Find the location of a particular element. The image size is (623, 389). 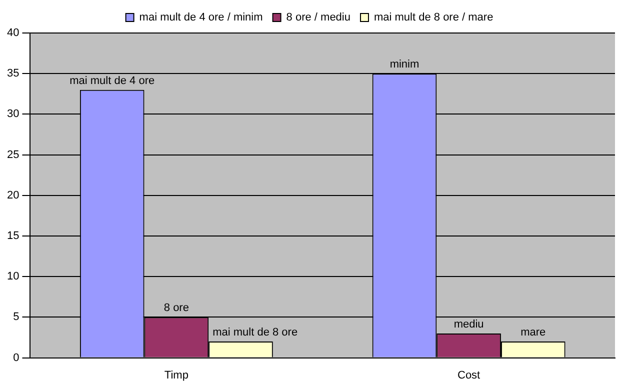

legend-label: mai mult de 4 ore / minim is located at coordinates (201, 18).